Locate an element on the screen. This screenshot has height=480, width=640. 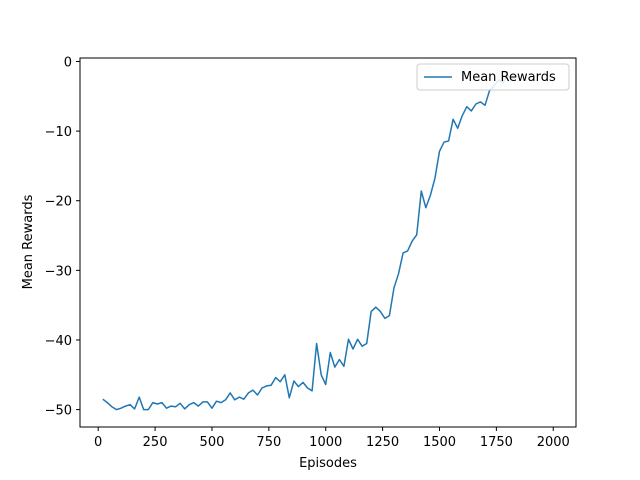
x-axis-ticks: 0 250 500 750 1000 1250 1500 1750 2000 is located at coordinates (332, 438).